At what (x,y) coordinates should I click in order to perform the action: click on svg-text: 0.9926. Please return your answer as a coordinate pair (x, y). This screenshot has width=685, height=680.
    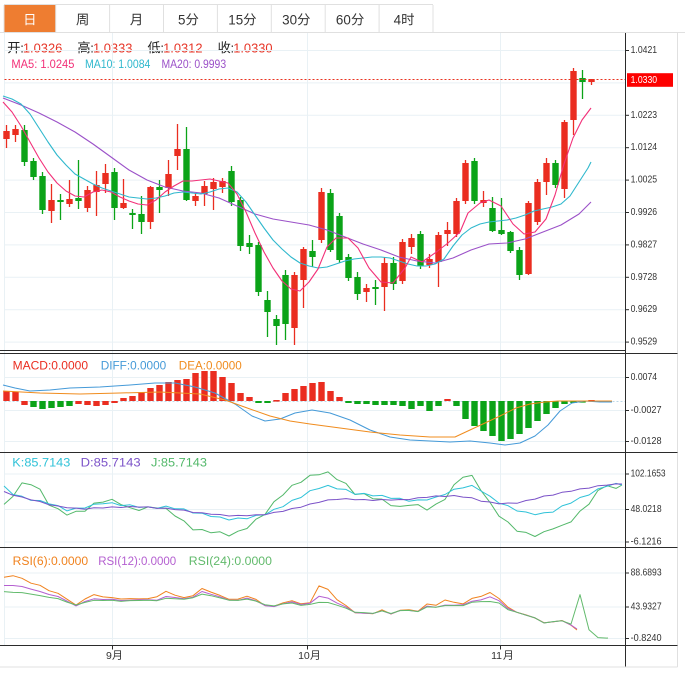
    Looking at the image, I should click on (644, 212).